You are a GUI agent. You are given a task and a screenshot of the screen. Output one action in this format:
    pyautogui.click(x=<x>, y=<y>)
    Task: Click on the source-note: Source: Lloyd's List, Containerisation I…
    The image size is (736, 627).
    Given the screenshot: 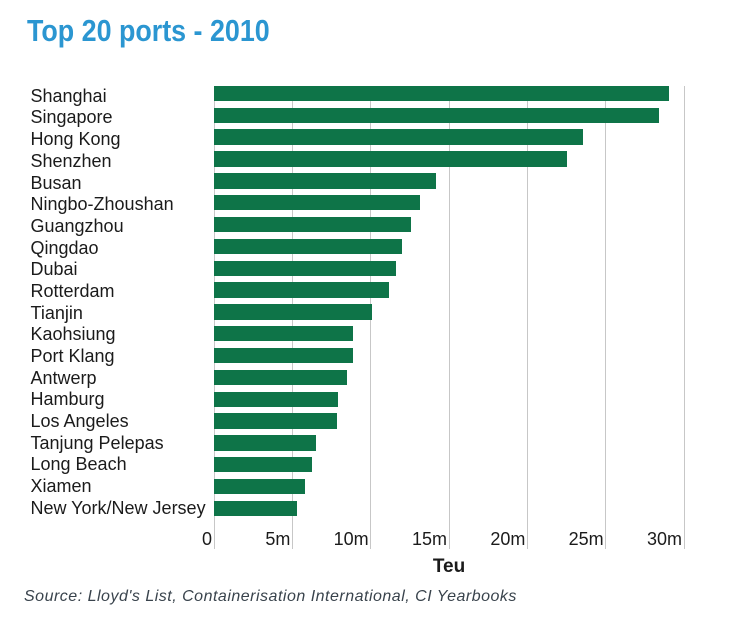 What is the action you would take?
    pyautogui.click(x=270, y=596)
    